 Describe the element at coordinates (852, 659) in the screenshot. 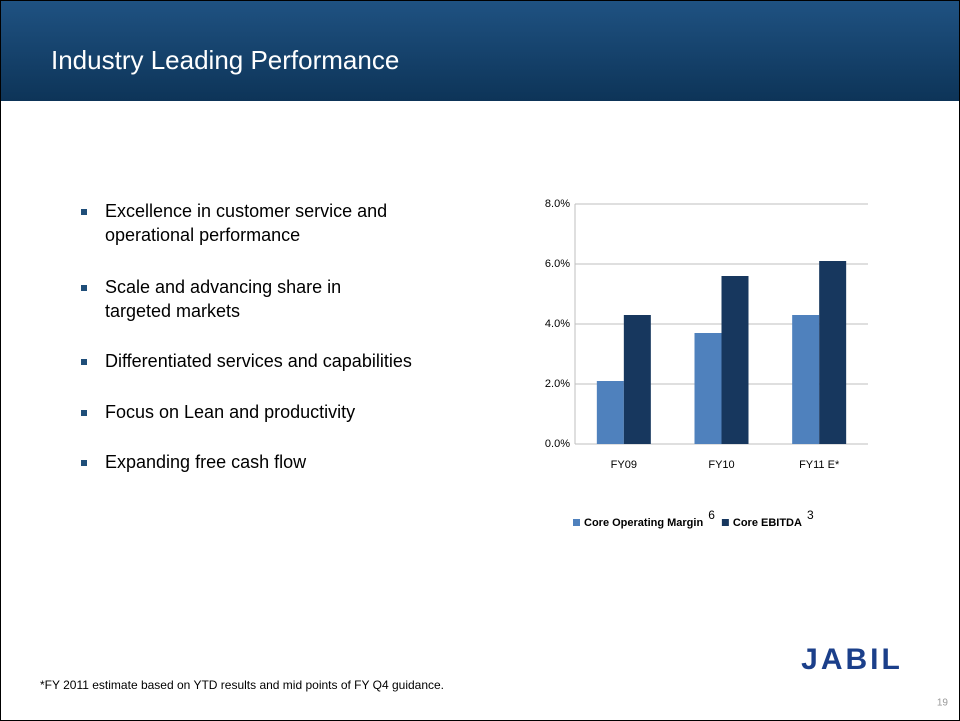

I see `logo: JABIL` at that location.